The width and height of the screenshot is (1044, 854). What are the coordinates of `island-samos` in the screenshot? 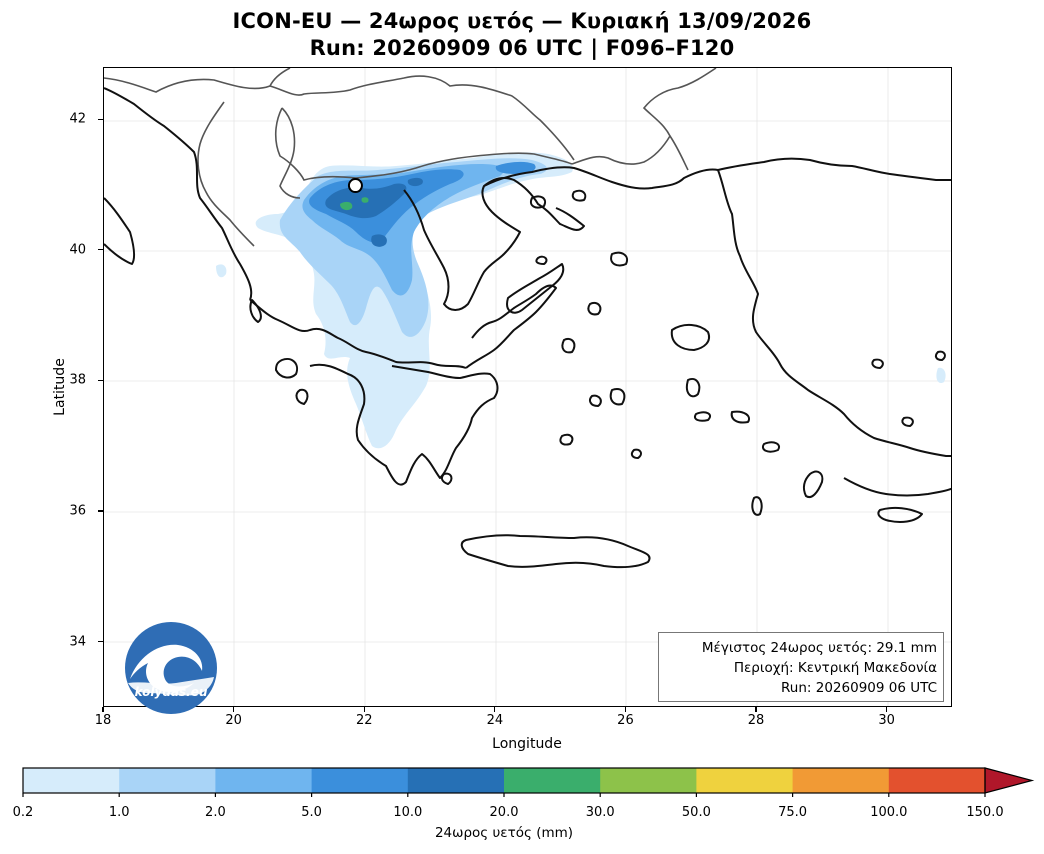 It's located at (740, 417).